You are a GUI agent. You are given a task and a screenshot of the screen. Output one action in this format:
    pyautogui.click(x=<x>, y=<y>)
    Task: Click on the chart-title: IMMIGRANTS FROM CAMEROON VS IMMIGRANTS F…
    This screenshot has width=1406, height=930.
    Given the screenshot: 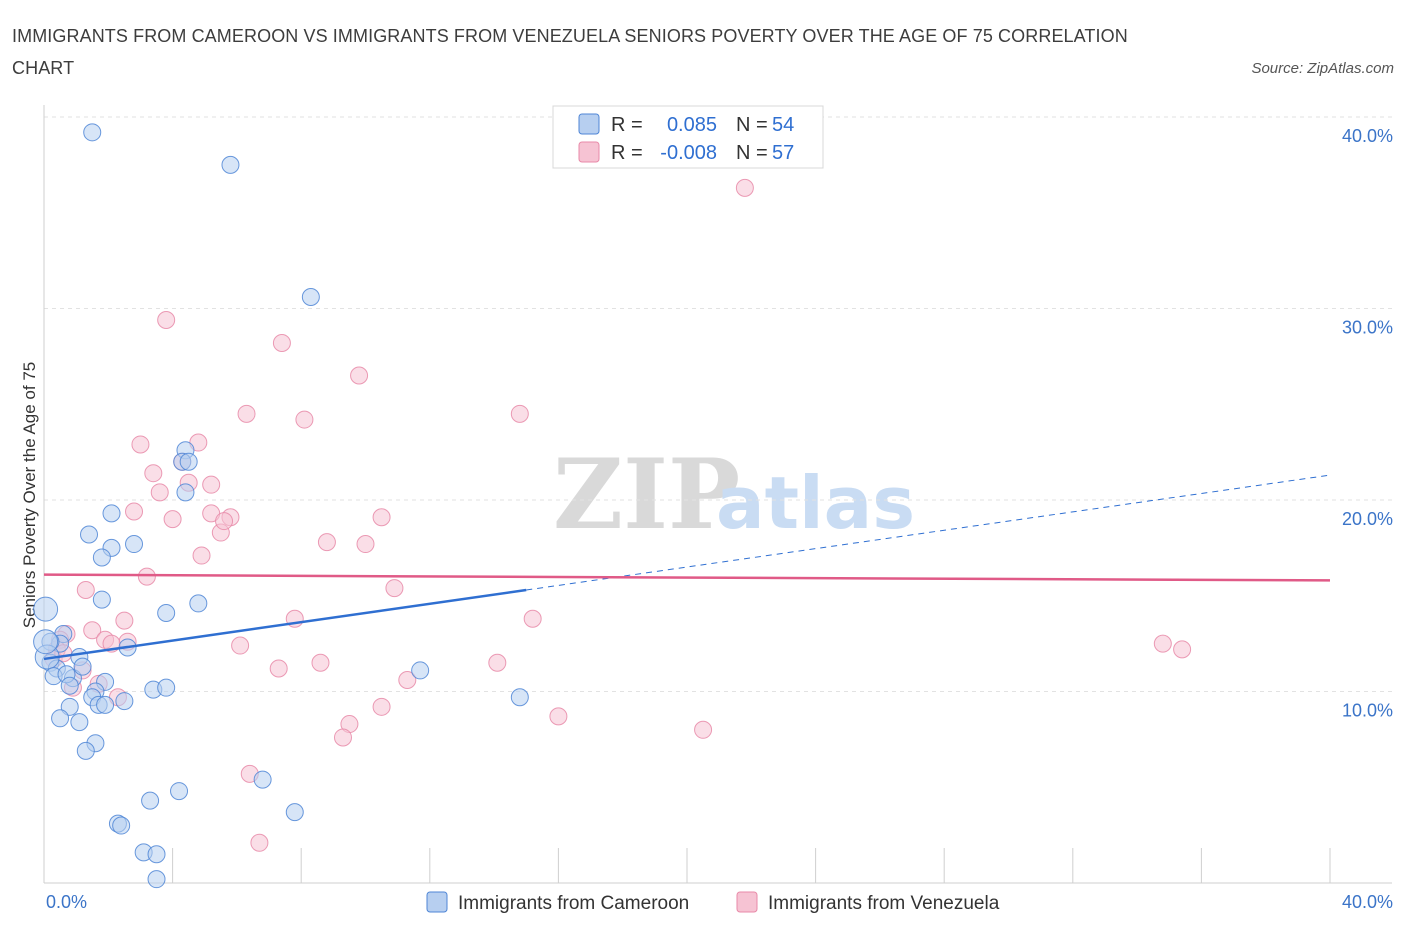 What is the action you would take?
    pyautogui.click(x=570, y=52)
    